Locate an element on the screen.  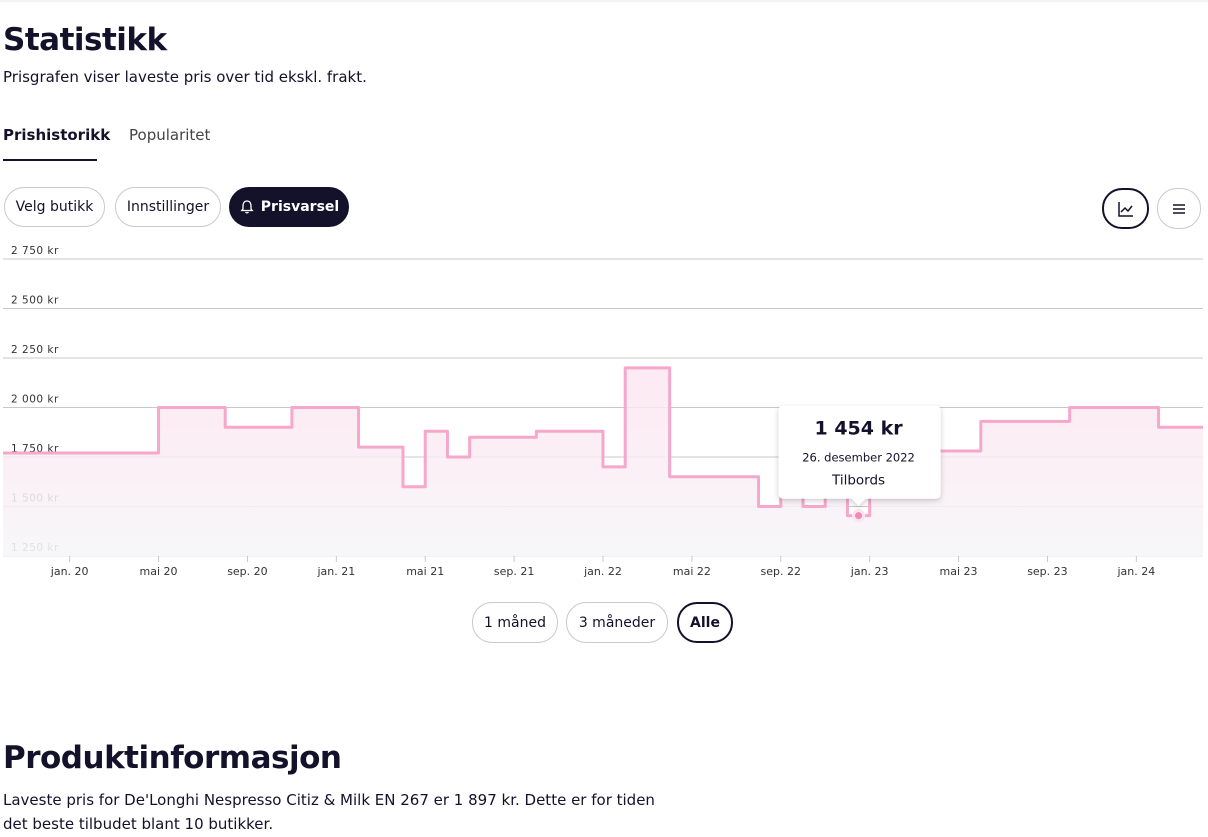
alert-button: Prisvarsel is located at coordinates (289, 207).